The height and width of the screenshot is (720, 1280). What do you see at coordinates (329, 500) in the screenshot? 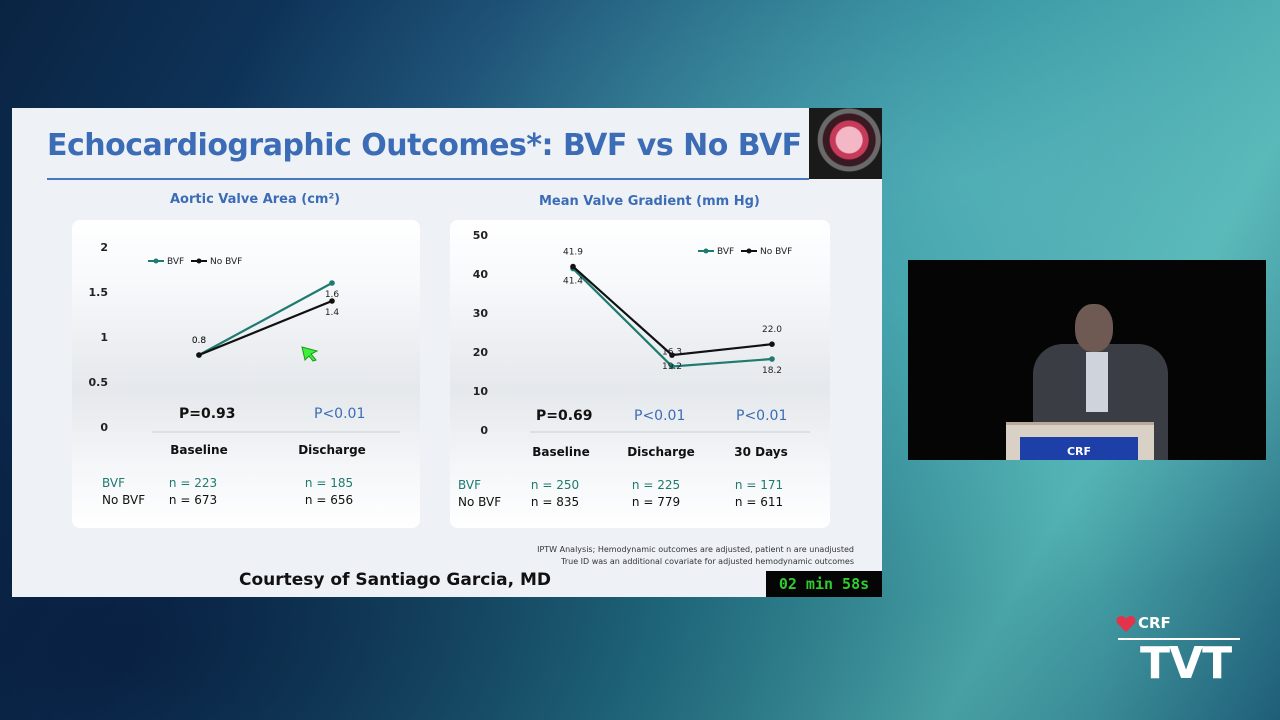
I see `n-value: n = 656` at bounding box center [329, 500].